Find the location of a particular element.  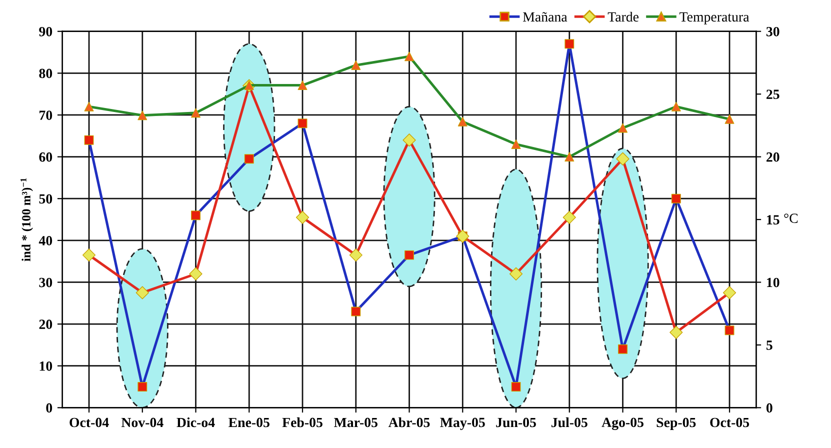

legend-label: Temperatura is located at coordinates (715, 18).